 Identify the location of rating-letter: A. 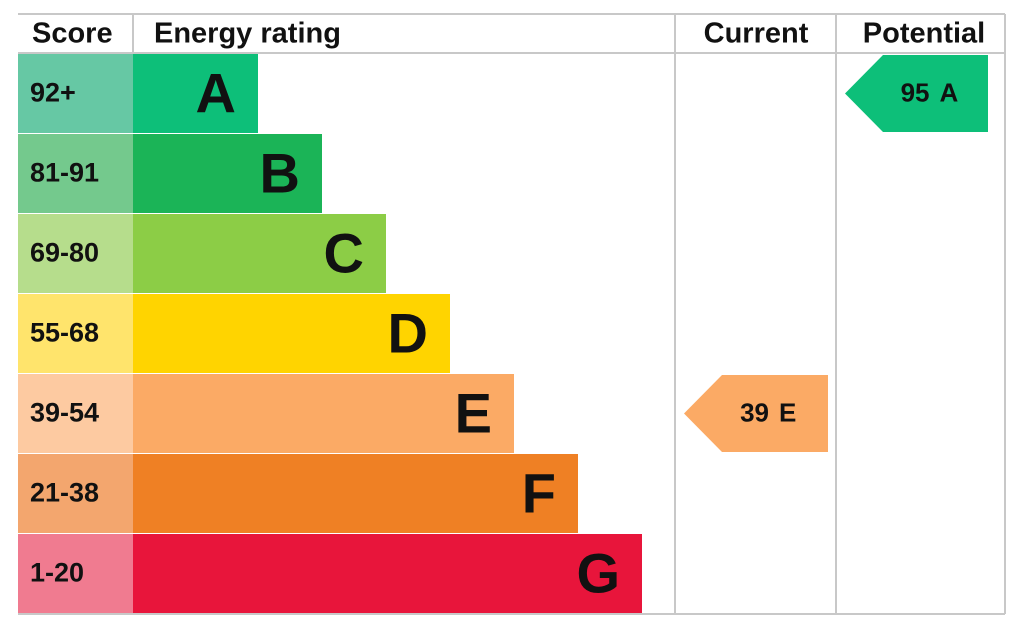
(216, 92).